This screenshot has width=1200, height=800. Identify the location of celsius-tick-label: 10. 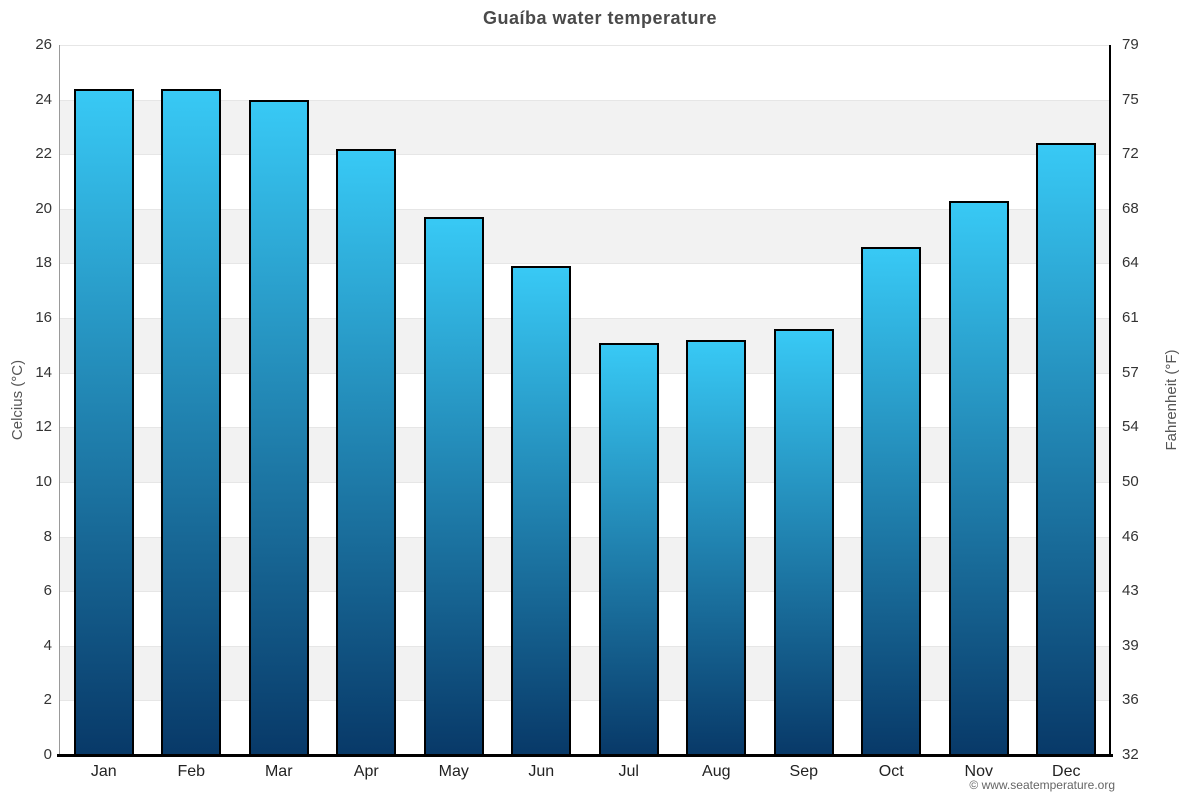
(43, 481).